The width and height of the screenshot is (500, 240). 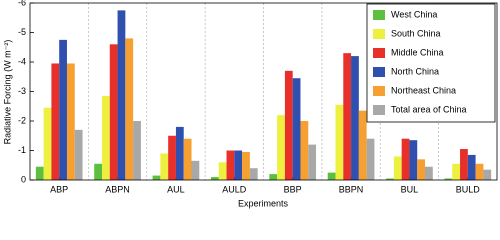 I want to click on x-tick-label: BULD, so click(x=468, y=189).